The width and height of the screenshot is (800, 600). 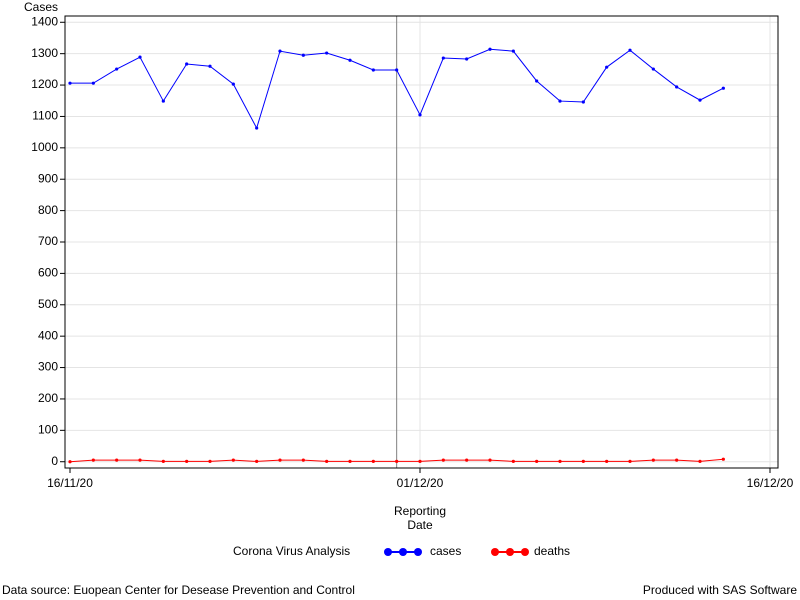 What do you see at coordinates (48, 304) in the screenshot?
I see `y-tick-label: 500` at bounding box center [48, 304].